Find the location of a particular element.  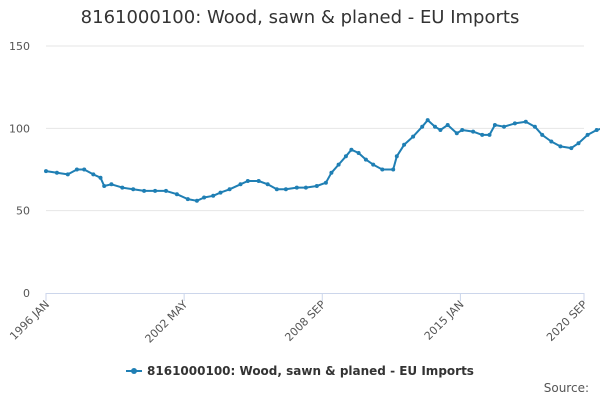

x-tick-label: 1996 JAN is located at coordinates (29, 320).